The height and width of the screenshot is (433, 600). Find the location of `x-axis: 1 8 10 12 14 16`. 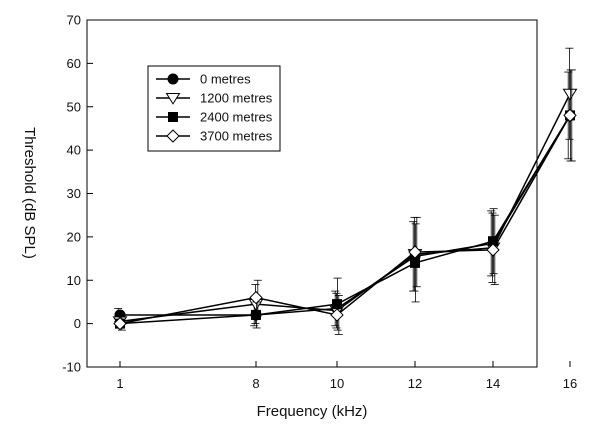

x-axis: 1 8 10 12 14 16 is located at coordinates (346, 376).